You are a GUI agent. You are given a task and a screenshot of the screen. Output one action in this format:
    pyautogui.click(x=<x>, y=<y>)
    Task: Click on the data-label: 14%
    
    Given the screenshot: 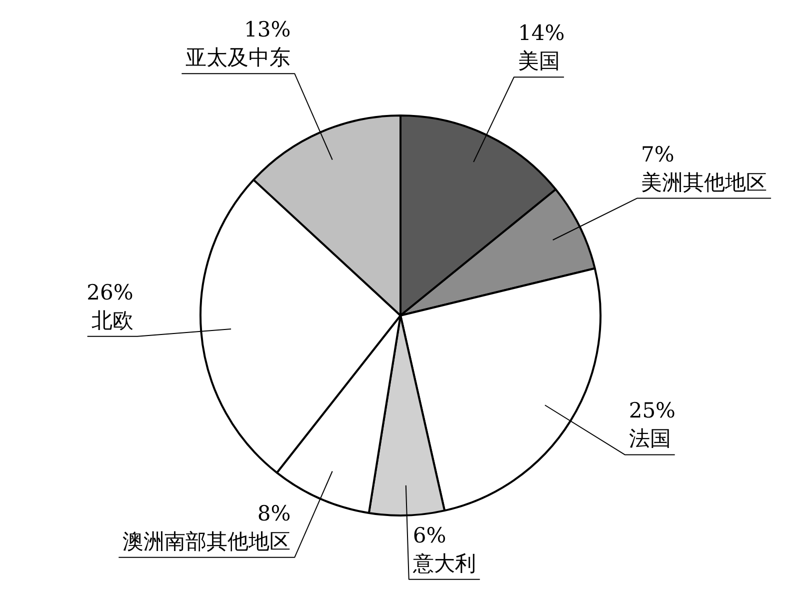 What is the action you would take?
    pyautogui.click(x=541, y=33)
    